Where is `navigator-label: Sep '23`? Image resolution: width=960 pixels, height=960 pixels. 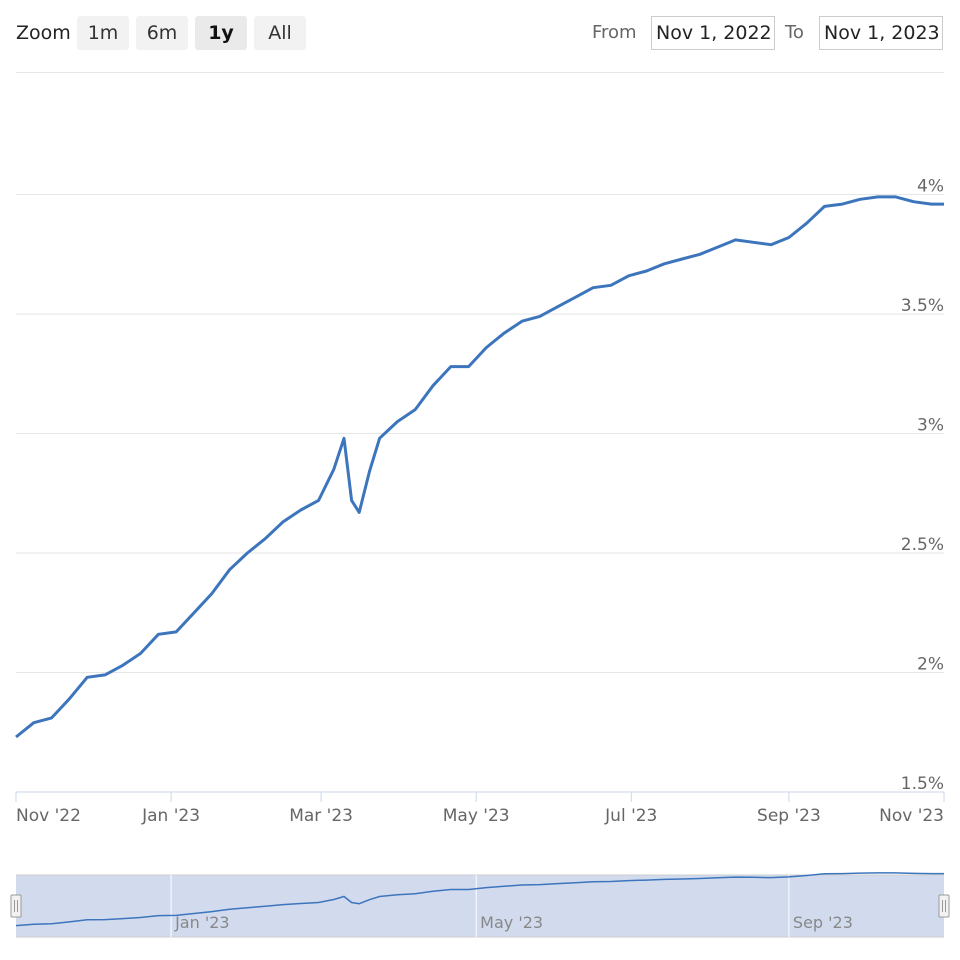
navigator-label: Sep '23 is located at coordinates (823, 922).